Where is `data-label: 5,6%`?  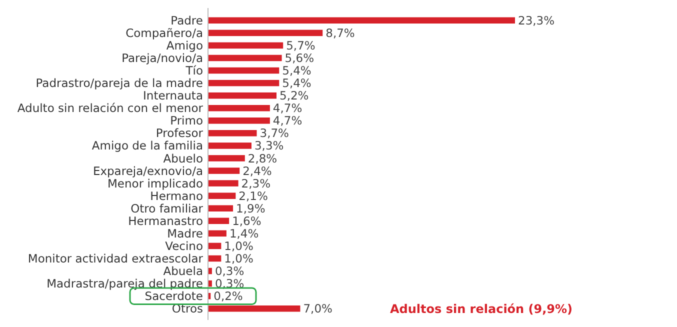 data-label: 5,6% is located at coordinates (299, 58).